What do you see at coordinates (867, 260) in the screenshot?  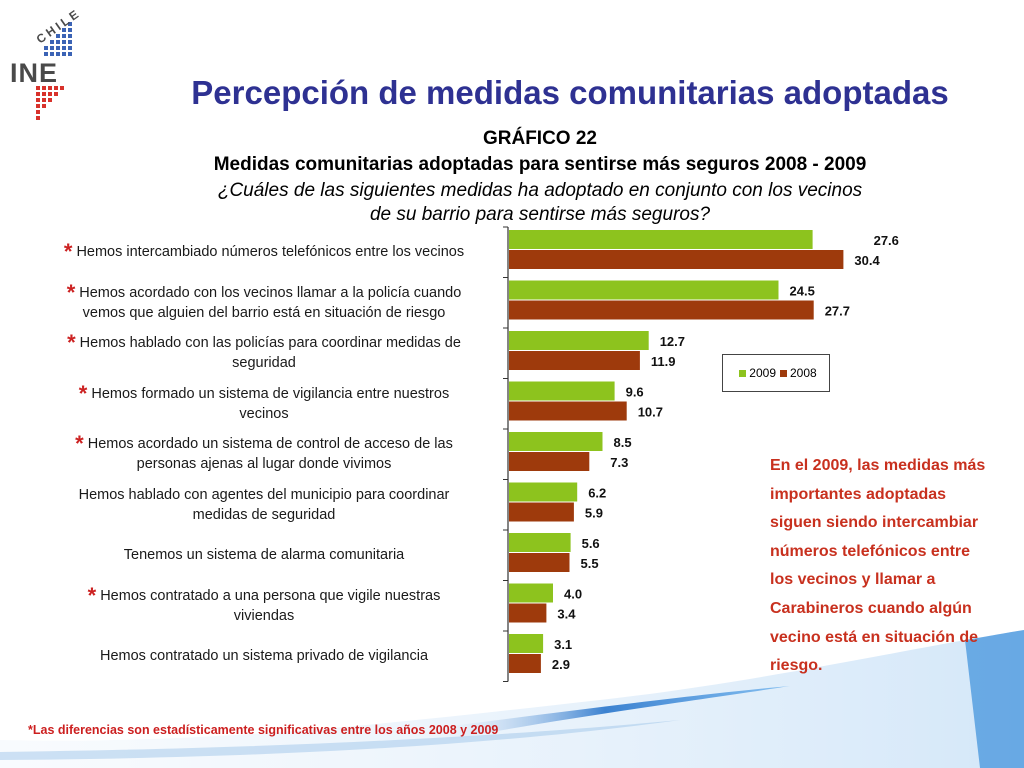 I see `value-label-2008-1: 30.4` at bounding box center [867, 260].